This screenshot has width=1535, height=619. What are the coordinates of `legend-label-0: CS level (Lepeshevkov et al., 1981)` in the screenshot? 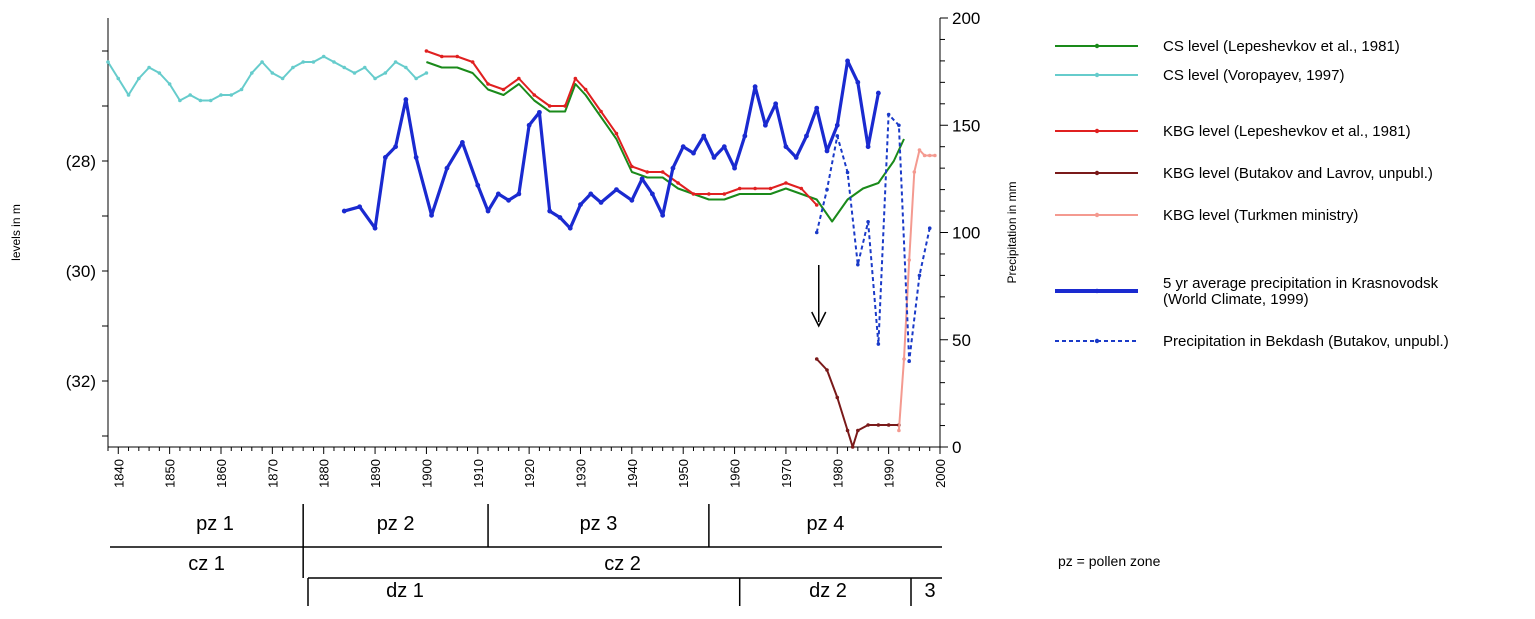 It's located at (1281, 46).